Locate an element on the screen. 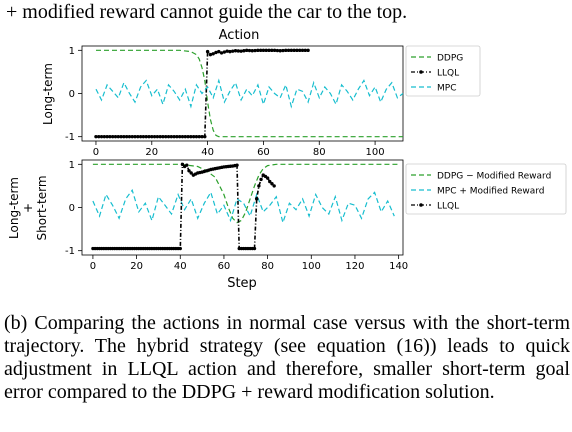 The image size is (572, 432). chart-1-legend-label-1: LLQL is located at coordinates (448, 74).